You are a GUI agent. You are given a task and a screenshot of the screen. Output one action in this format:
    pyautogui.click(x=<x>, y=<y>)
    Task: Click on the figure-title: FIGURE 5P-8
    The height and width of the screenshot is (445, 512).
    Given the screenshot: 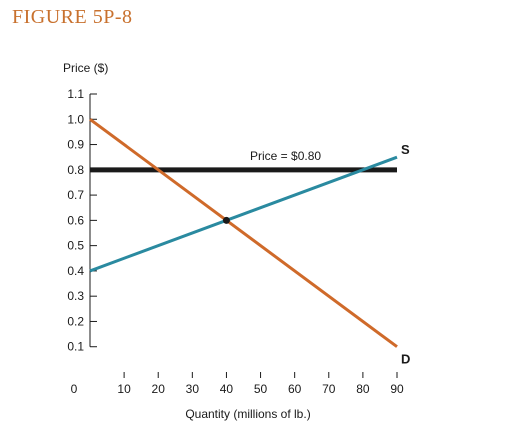 What is the action you would take?
    pyautogui.click(x=72, y=17)
    